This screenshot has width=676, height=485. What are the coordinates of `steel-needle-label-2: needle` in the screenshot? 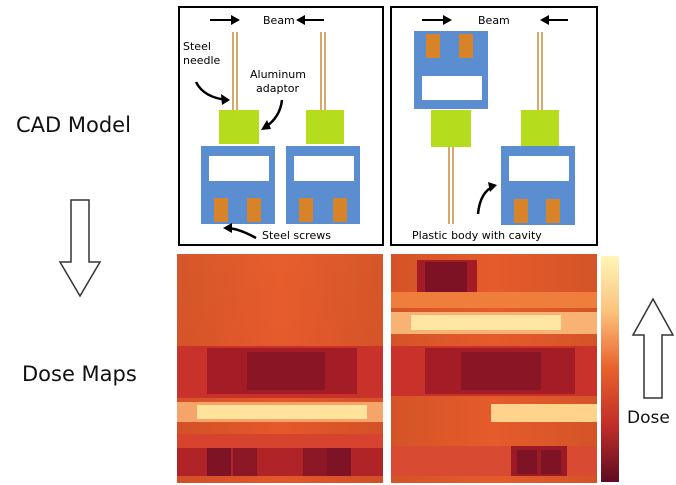 It's located at (202, 60).